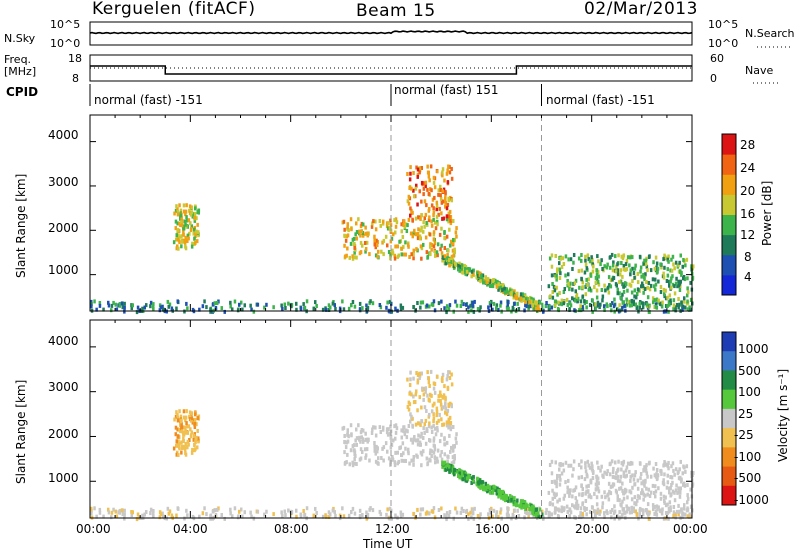  I want to click on velocity-colorbar-swatch, so click(729, 438).